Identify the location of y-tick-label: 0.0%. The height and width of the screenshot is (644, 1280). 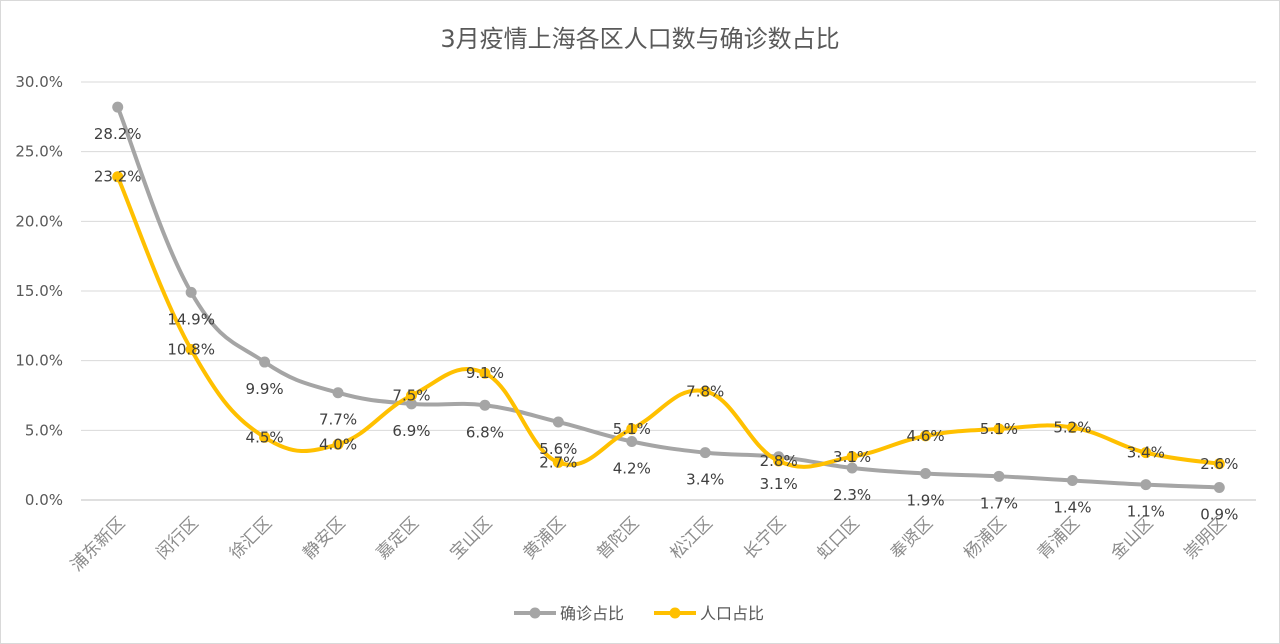
(44, 500).